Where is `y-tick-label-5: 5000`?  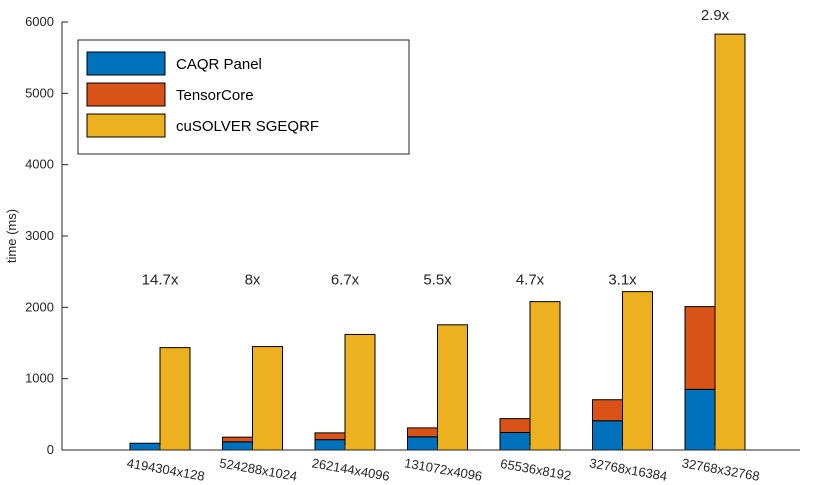
y-tick-label-5: 5000 is located at coordinates (39, 92).